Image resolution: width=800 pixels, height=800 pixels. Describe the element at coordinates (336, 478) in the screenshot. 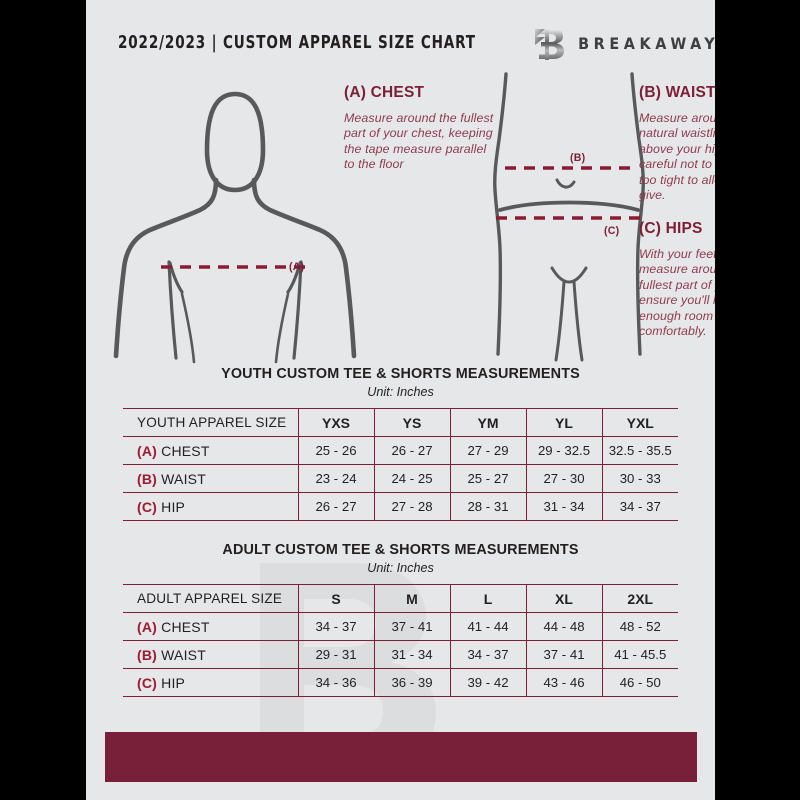

I see `measurement-value-cell: 23 - 24` at that location.